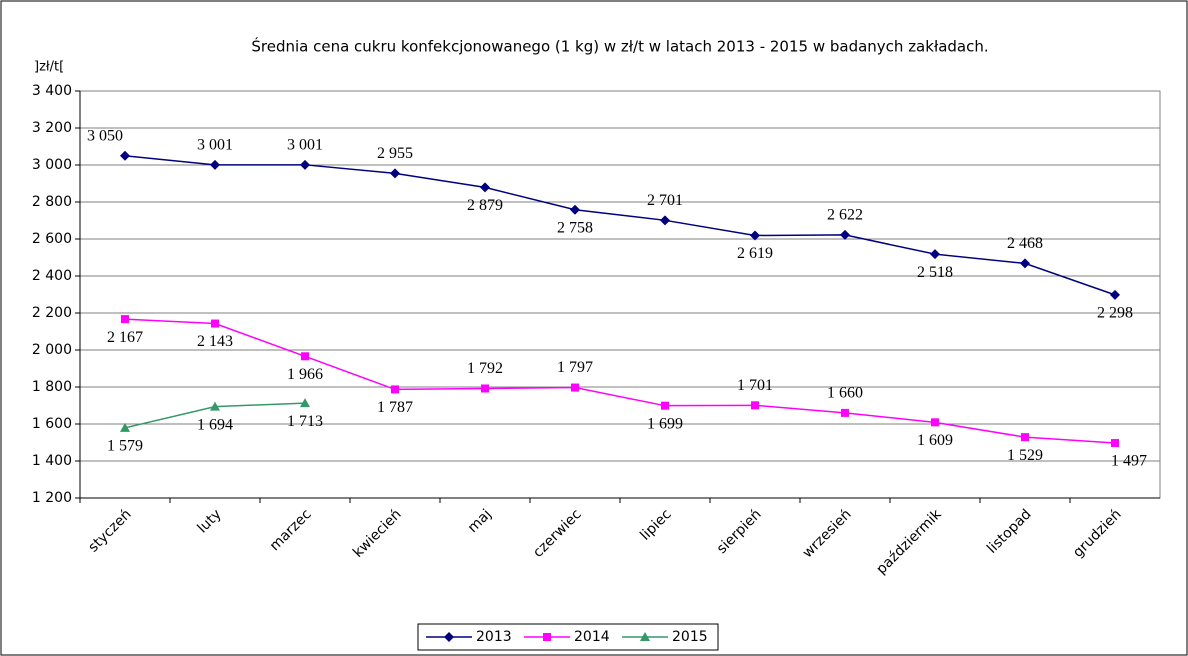 The width and height of the screenshot is (1188, 656). I want to click on y-tick-label: 1 800, so click(52, 387).